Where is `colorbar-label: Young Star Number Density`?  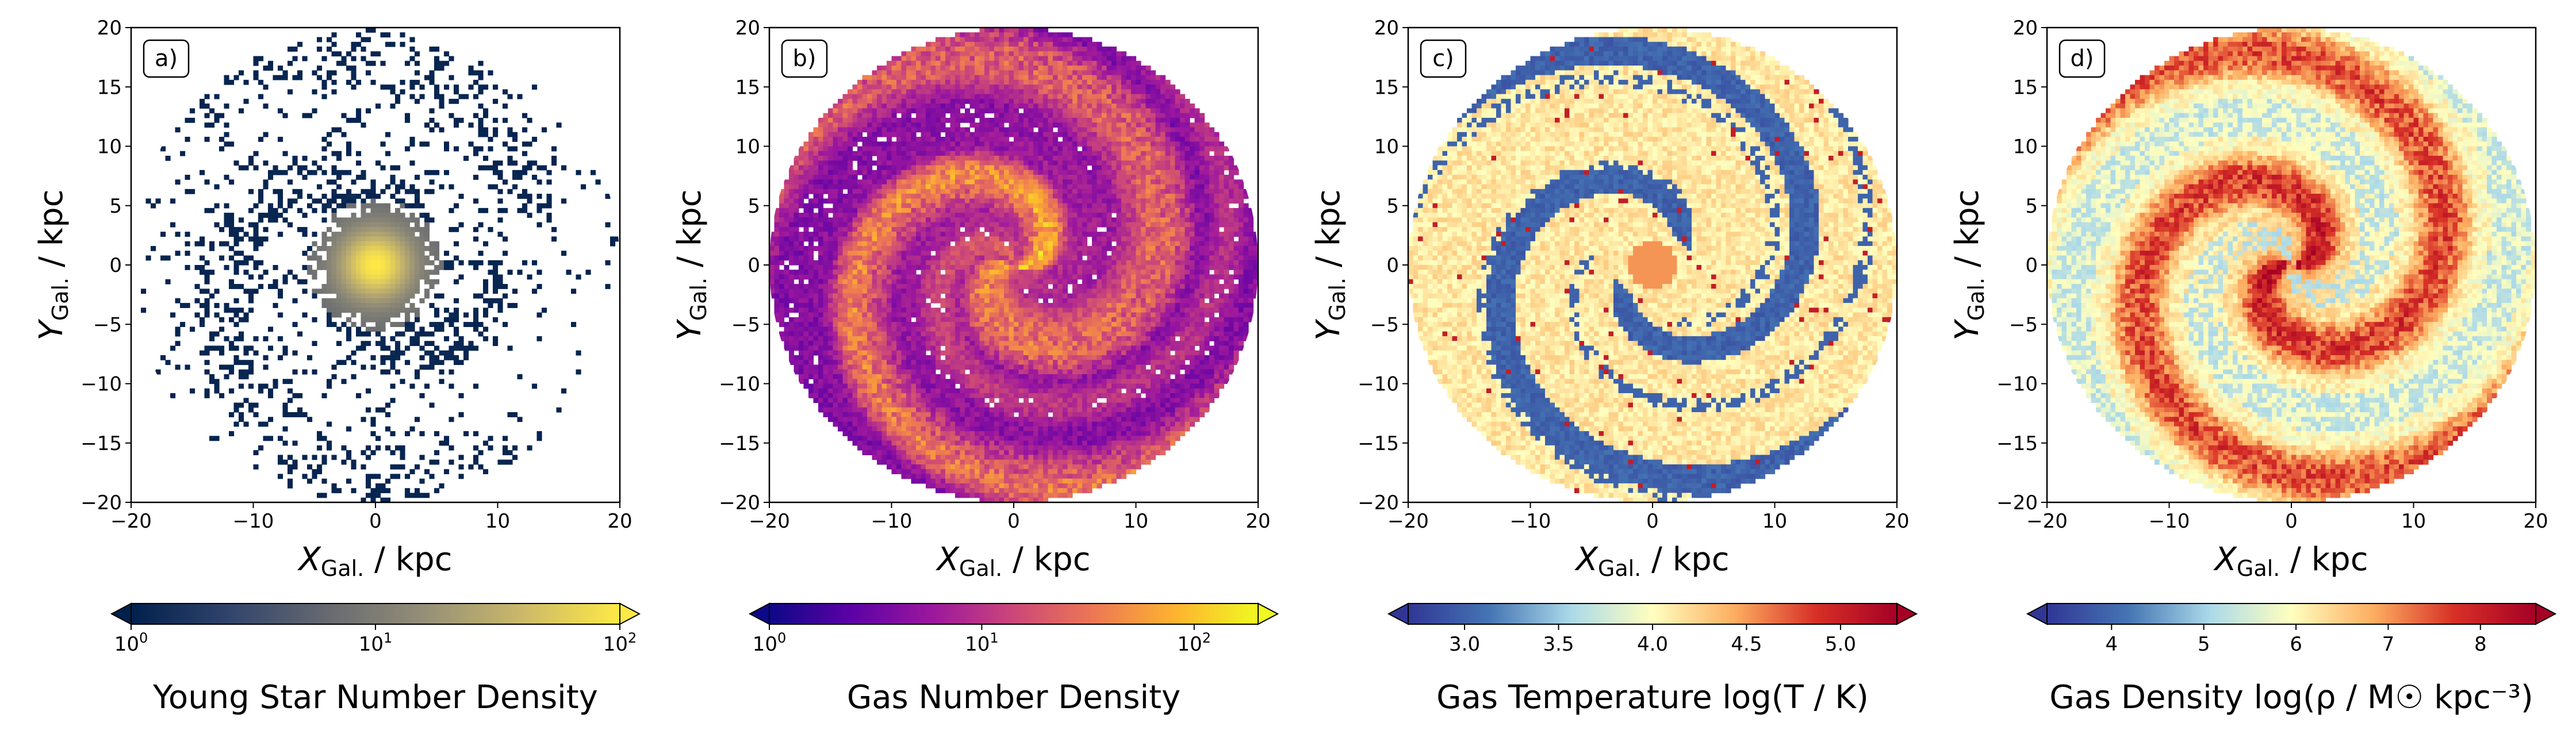 colorbar-label: Young Star Number Density is located at coordinates (375, 697).